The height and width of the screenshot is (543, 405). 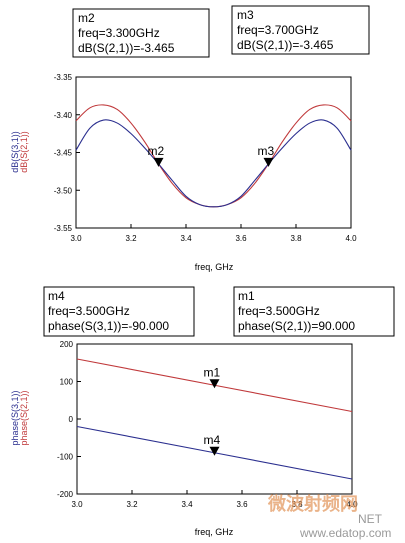 I want to click on marker-box-m2-line2: freq=3.300GHz, so click(x=119, y=33).